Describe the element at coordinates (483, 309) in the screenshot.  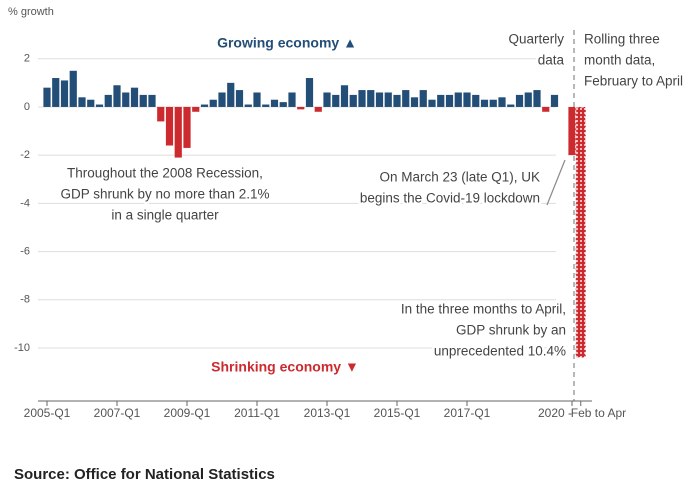
I see `annotation: In the three months to April,` at that location.